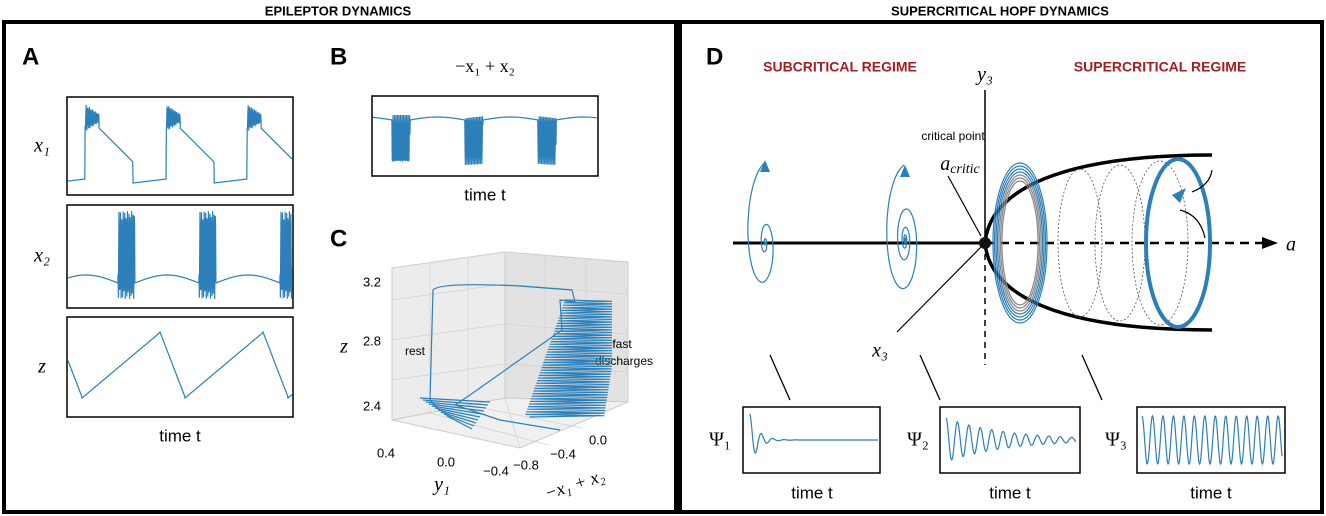 The width and height of the screenshot is (1326, 516). I want to click on annotation: critical point, so click(953, 136).